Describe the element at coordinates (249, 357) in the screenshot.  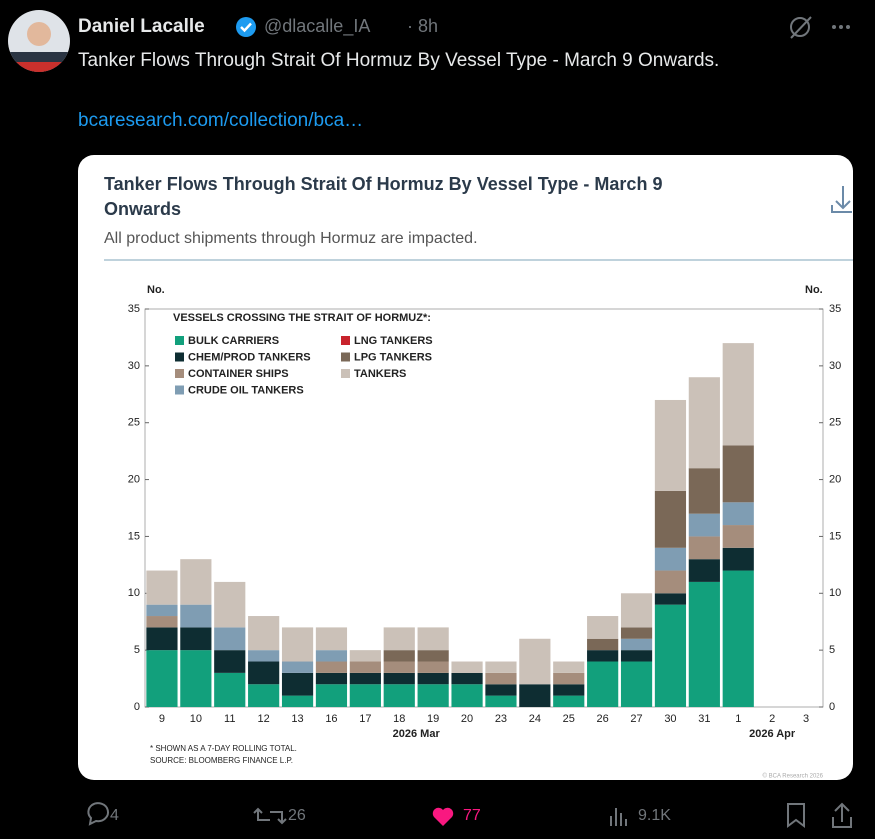
I see `legend-label: CHEM/PROD TANKERS` at that location.